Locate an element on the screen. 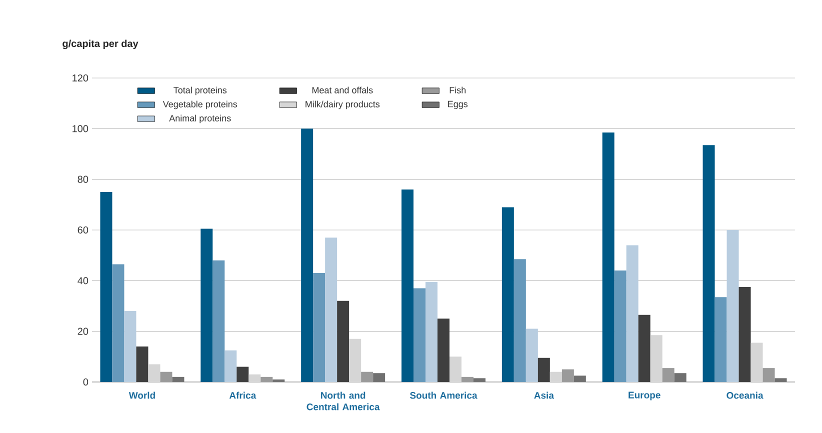  legend-label: Vegetable proteins is located at coordinates (200, 105).